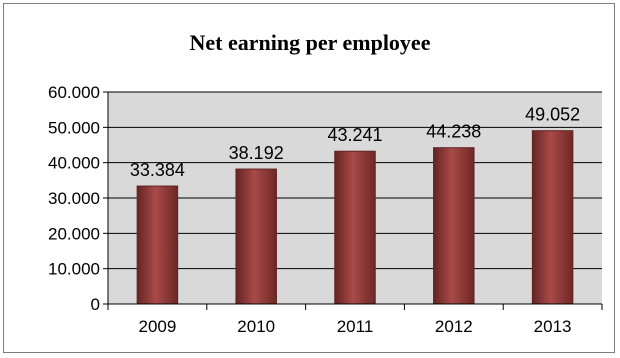 The height and width of the screenshot is (358, 620). I want to click on x-tick-label: 2013, so click(553, 326).